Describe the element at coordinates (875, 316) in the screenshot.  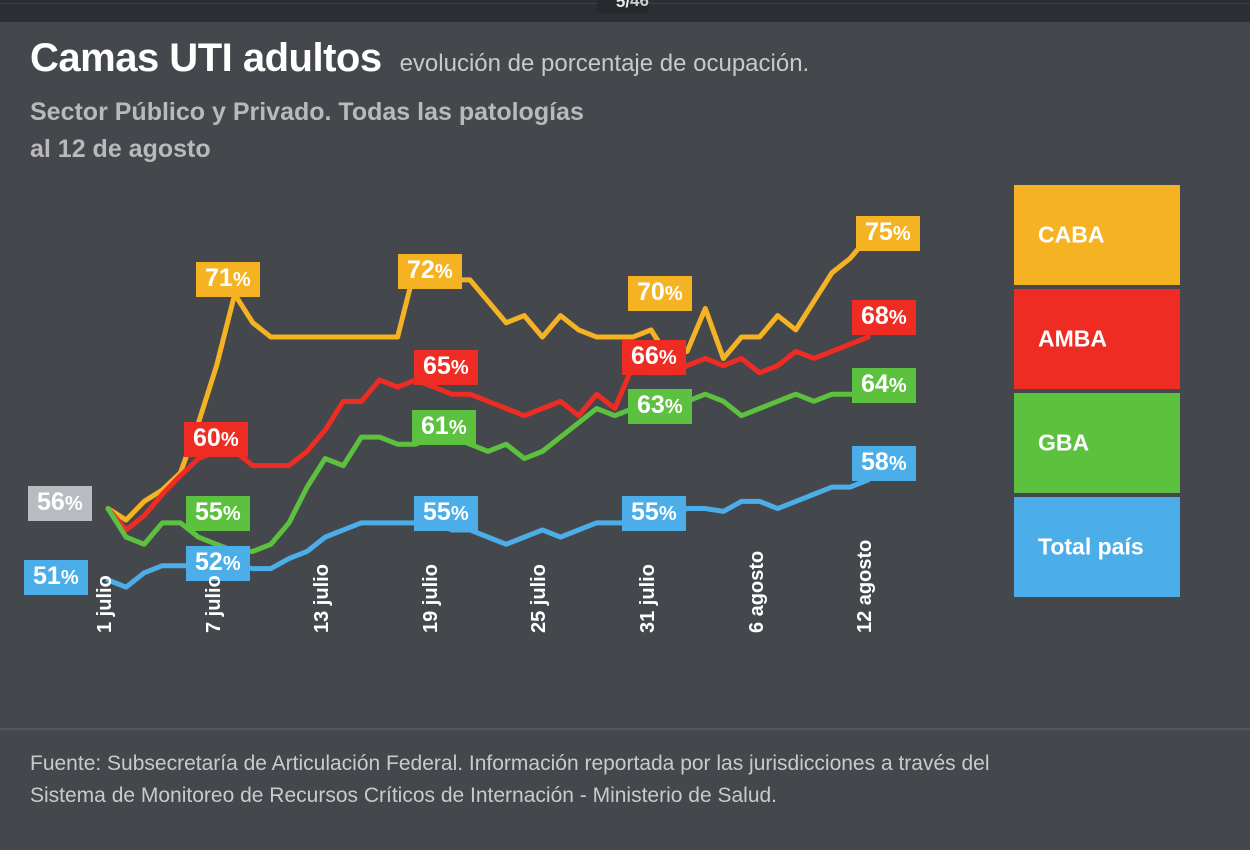
I see `value-number: 68` at that location.